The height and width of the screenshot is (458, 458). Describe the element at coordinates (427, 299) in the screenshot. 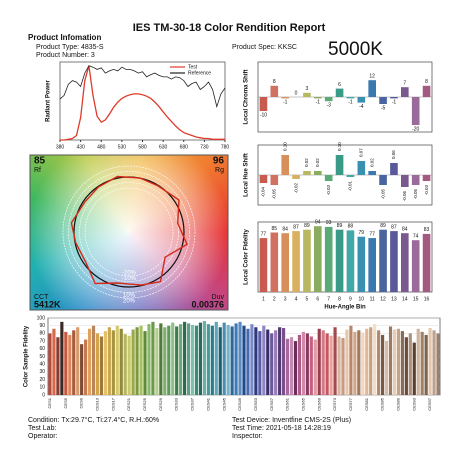

I see `x-tick-label: 16` at that location.